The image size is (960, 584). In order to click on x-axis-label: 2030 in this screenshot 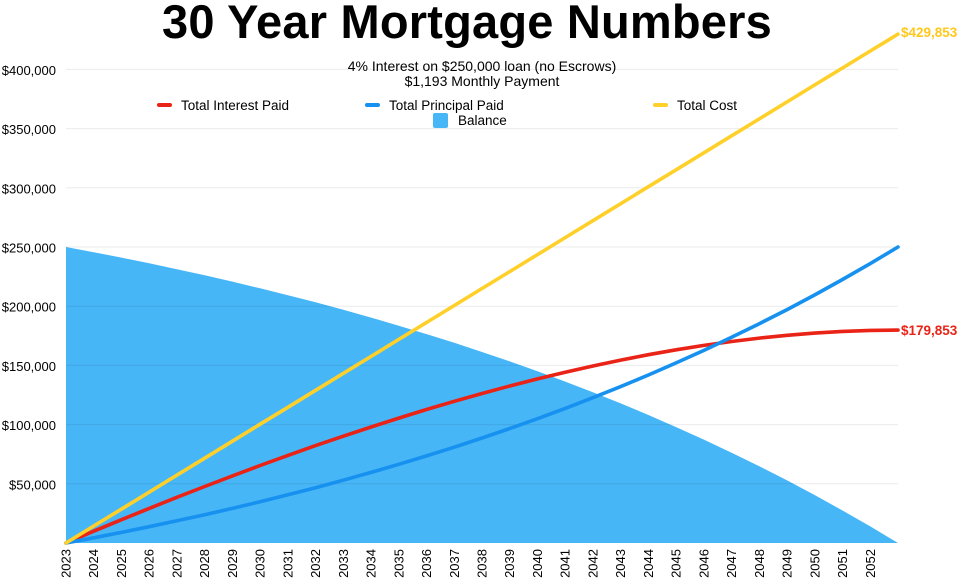, I will do `click(260, 563)`.